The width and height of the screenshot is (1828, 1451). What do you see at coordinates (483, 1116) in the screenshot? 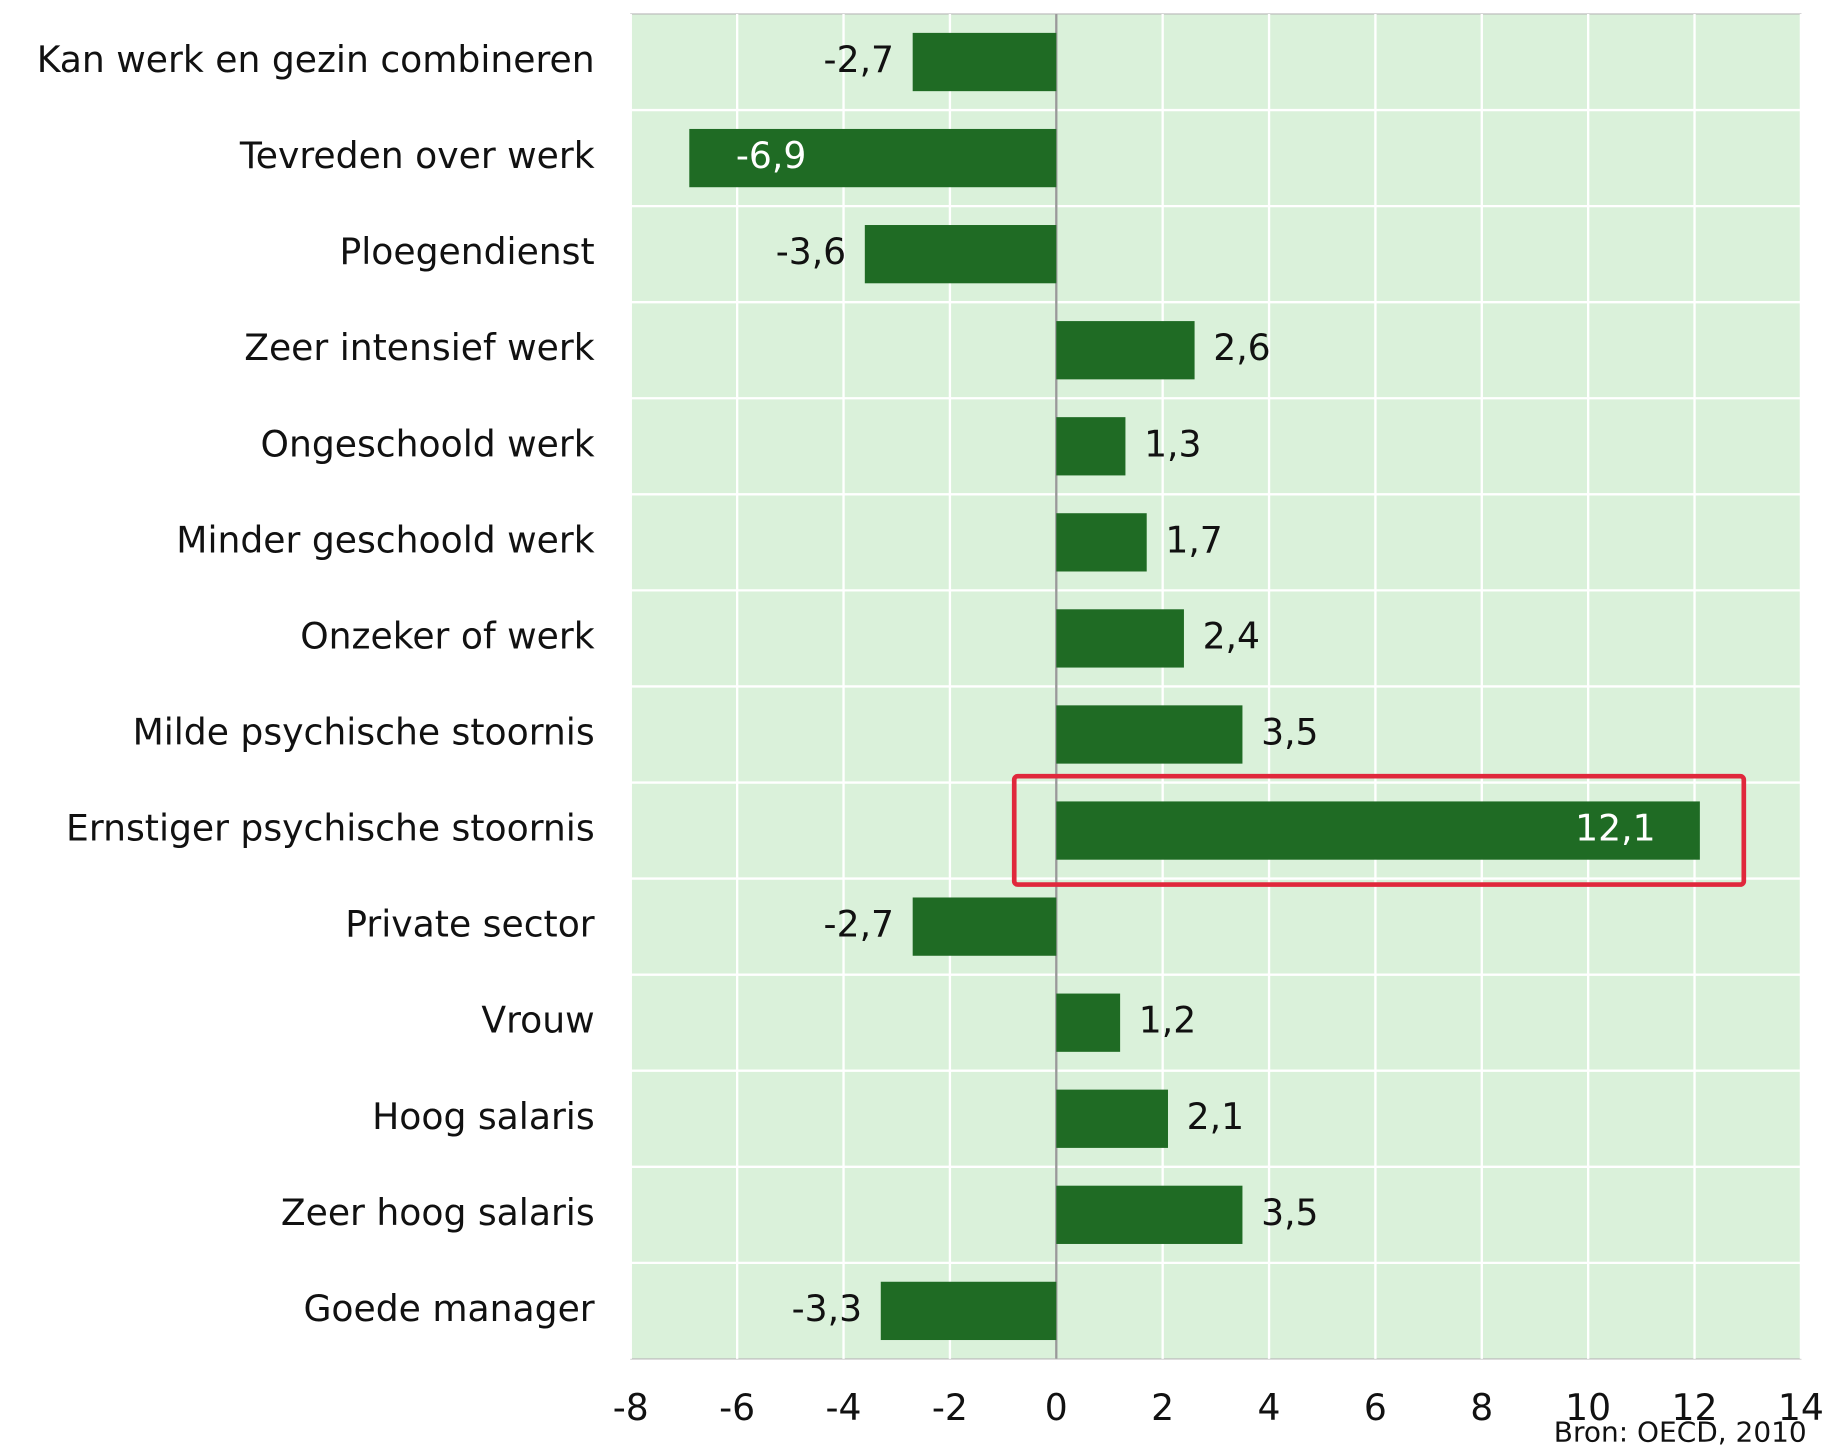
I see `y-tick-label: Hoog salaris` at bounding box center [483, 1116].